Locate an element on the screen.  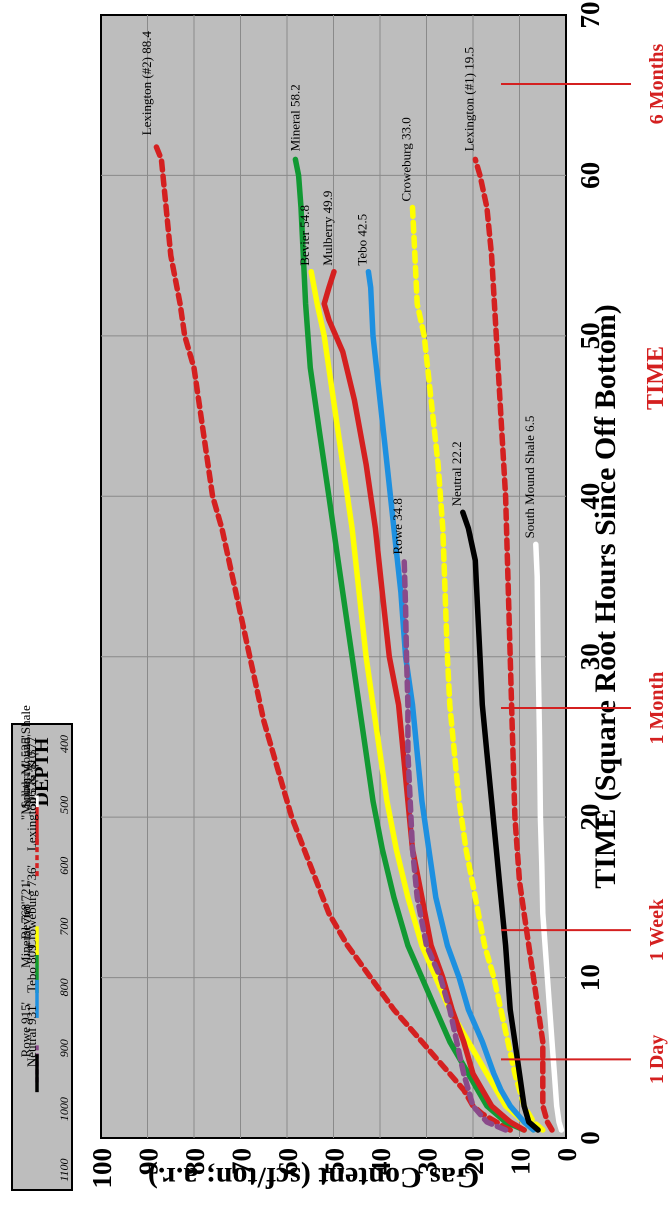
series-8: Lexington (#1) 19.5 is located at coordinates (508, 590).